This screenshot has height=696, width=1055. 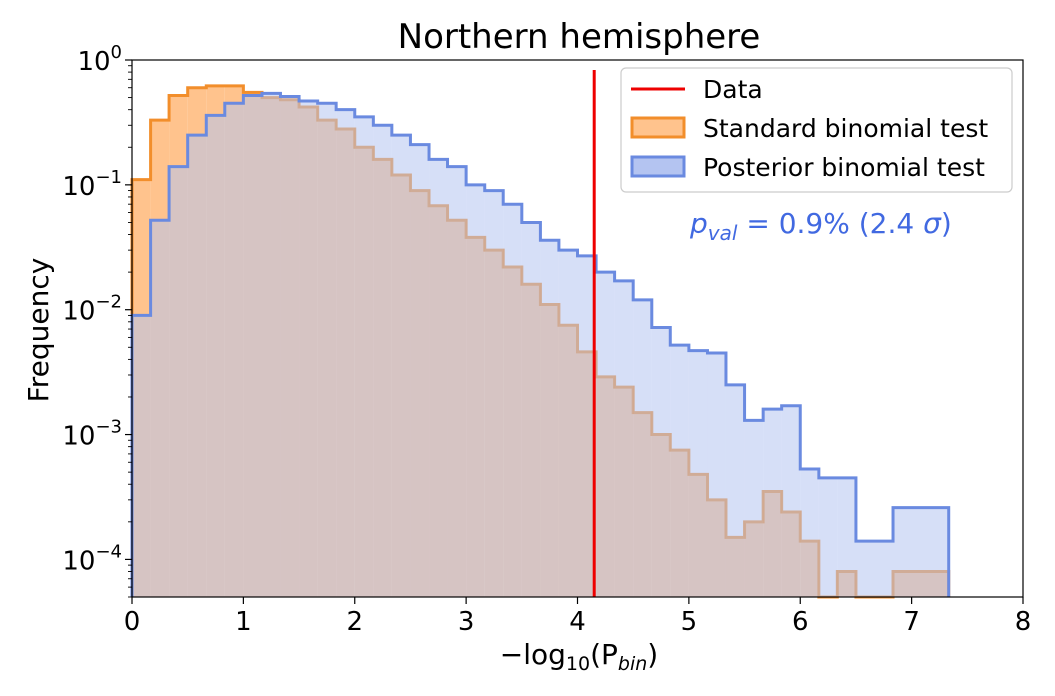 What do you see at coordinates (92, 309) in the screenshot?
I see `y-tick-label: 10⁻²` at bounding box center [92, 309].